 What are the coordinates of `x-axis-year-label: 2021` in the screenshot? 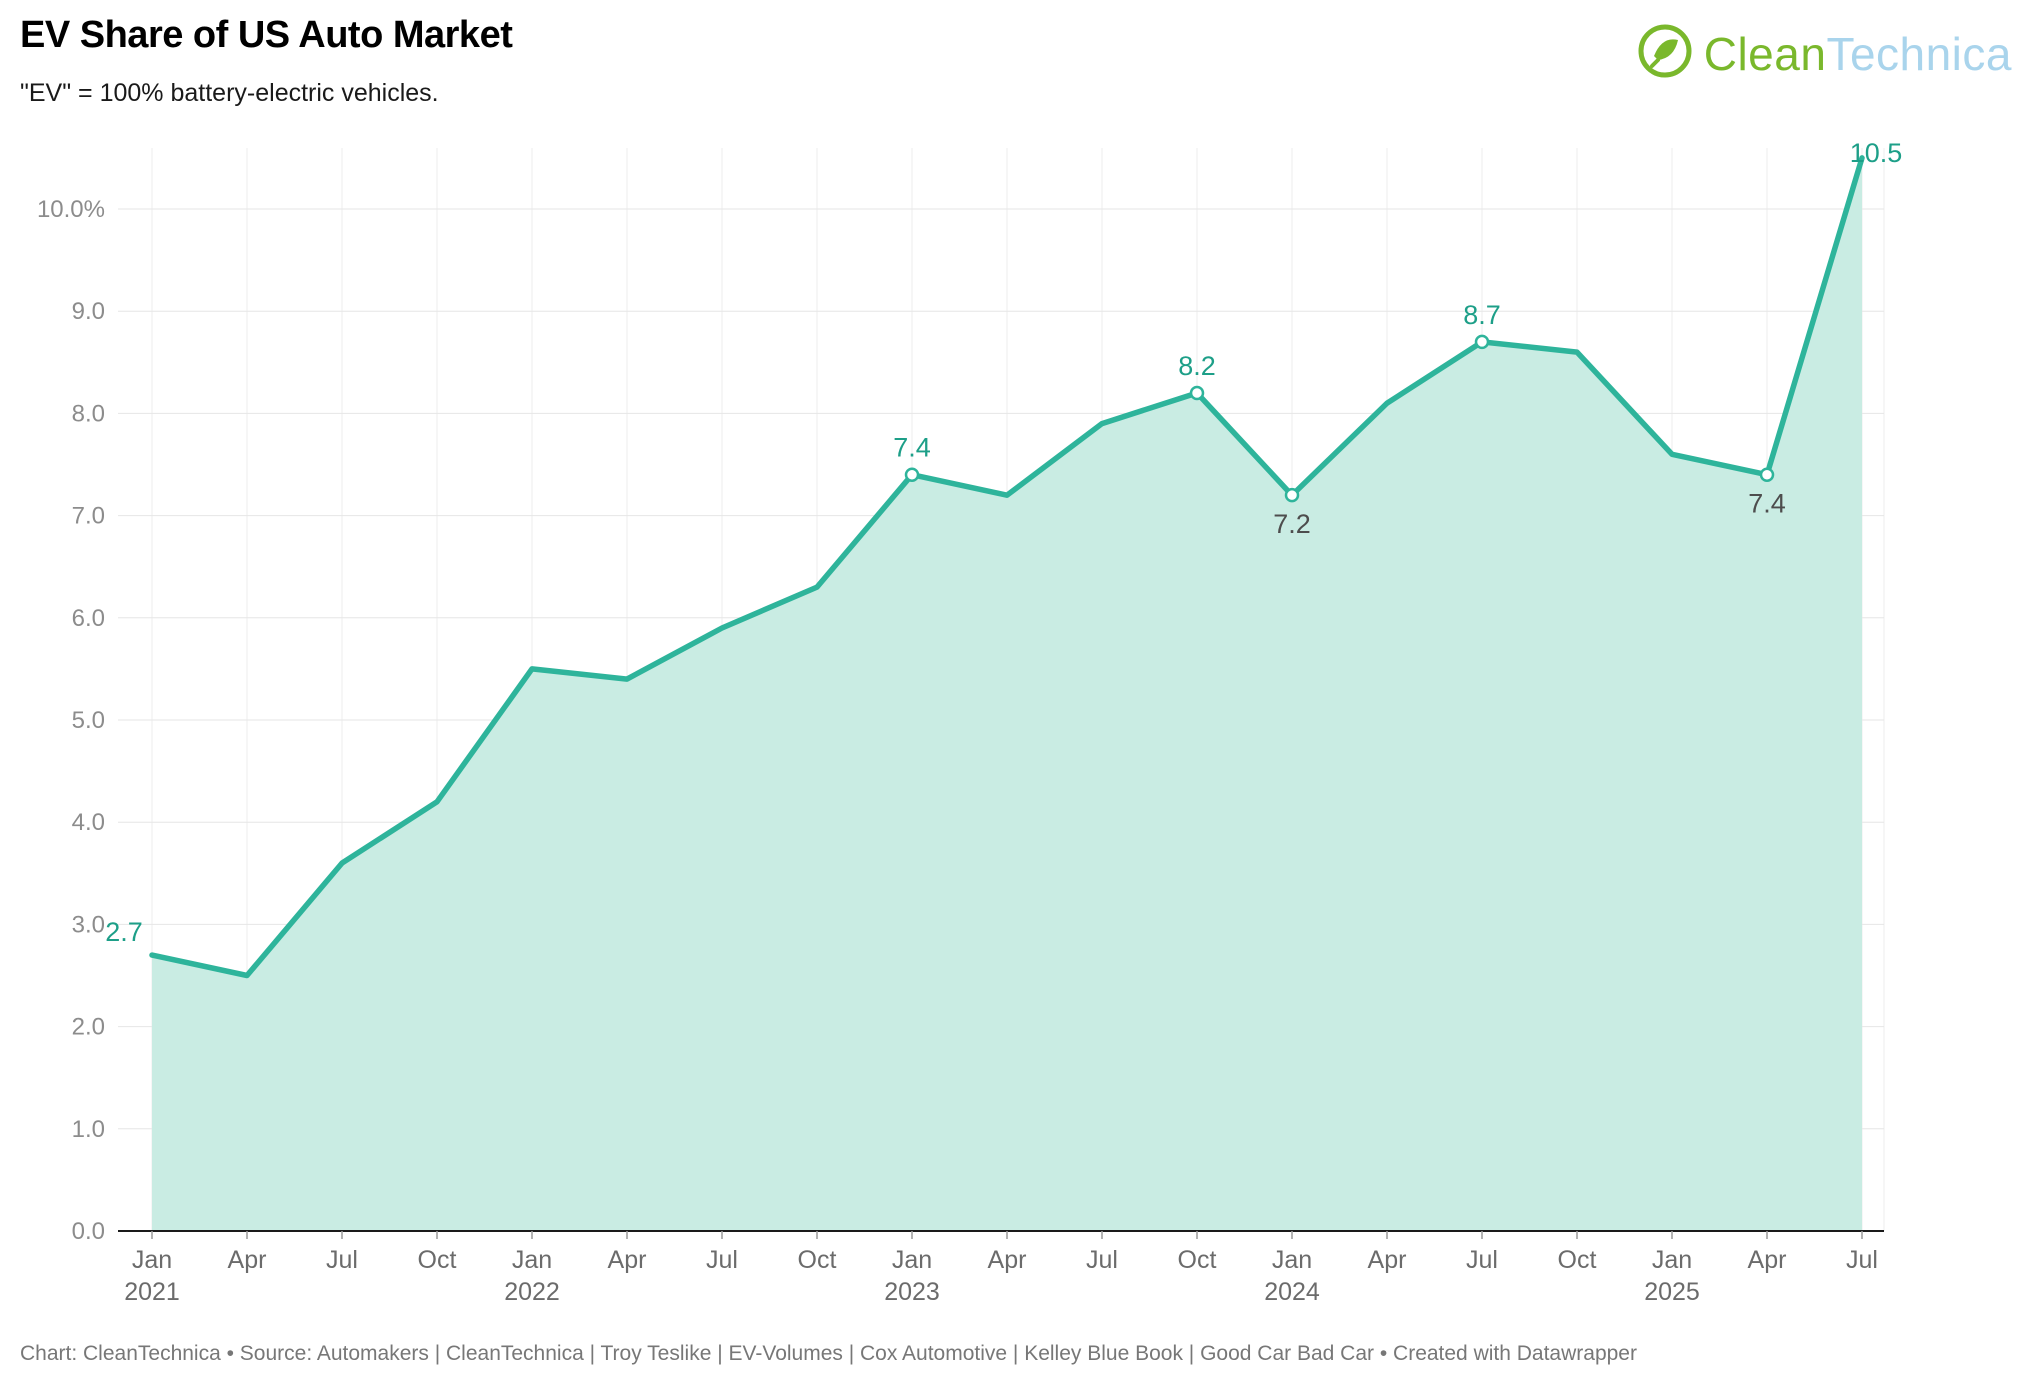 It's located at (152, 1292).